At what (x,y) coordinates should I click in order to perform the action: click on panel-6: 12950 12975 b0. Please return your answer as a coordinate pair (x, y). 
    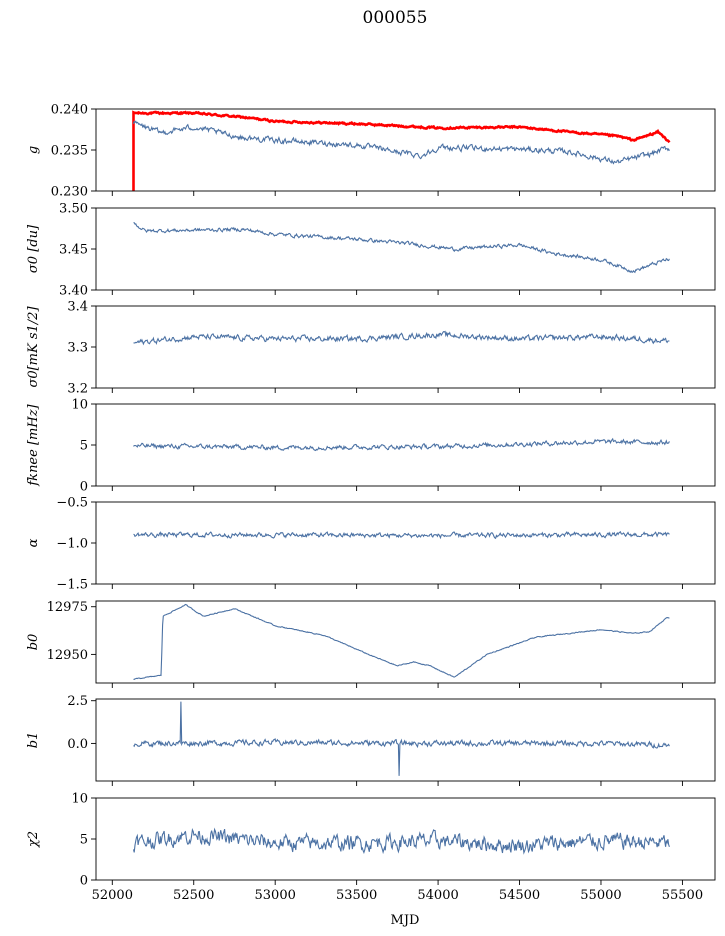
    Looking at the image, I should click on (371, 644).